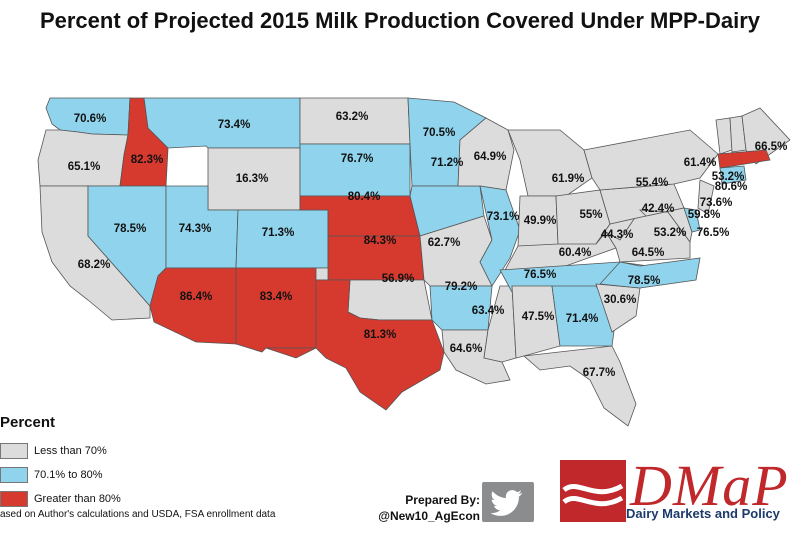 This screenshot has width=800, height=534. I want to click on state-value-id: 82.3%, so click(147, 160).